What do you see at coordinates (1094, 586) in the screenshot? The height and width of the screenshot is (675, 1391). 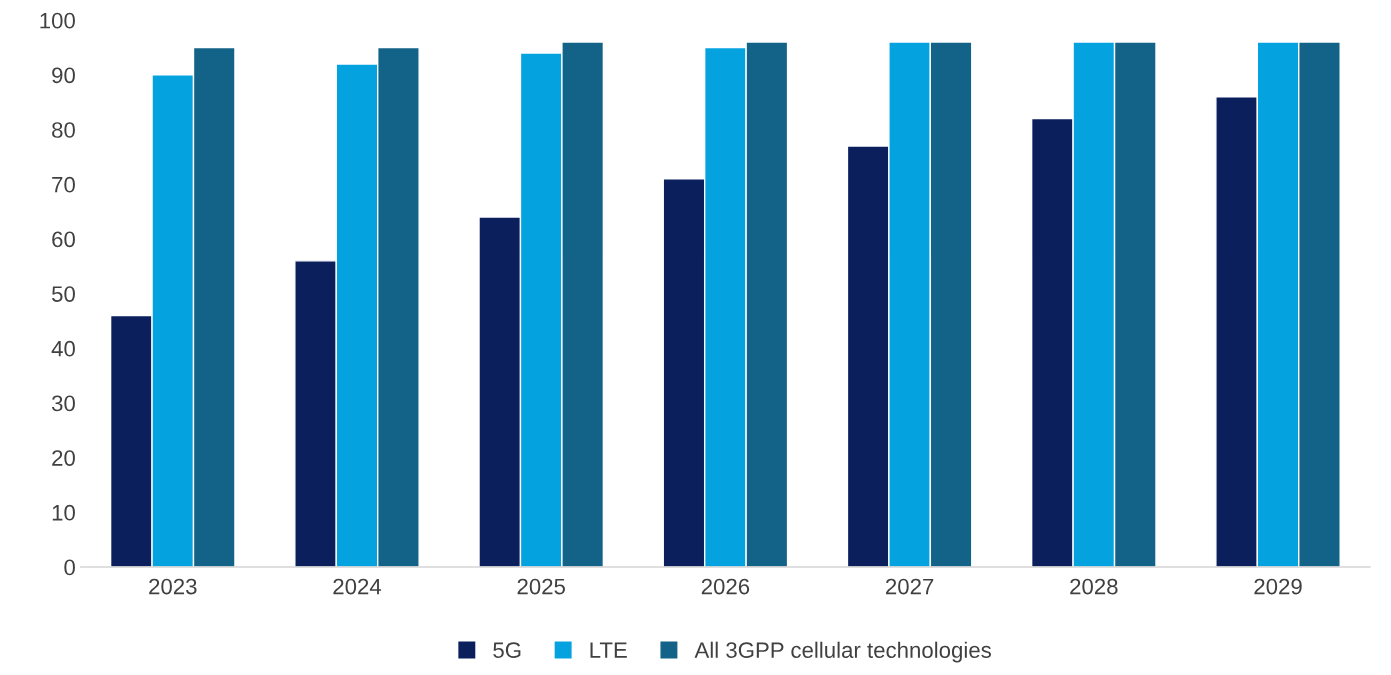 I see `x-tick-label: 2028` at bounding box center [1094, 586].